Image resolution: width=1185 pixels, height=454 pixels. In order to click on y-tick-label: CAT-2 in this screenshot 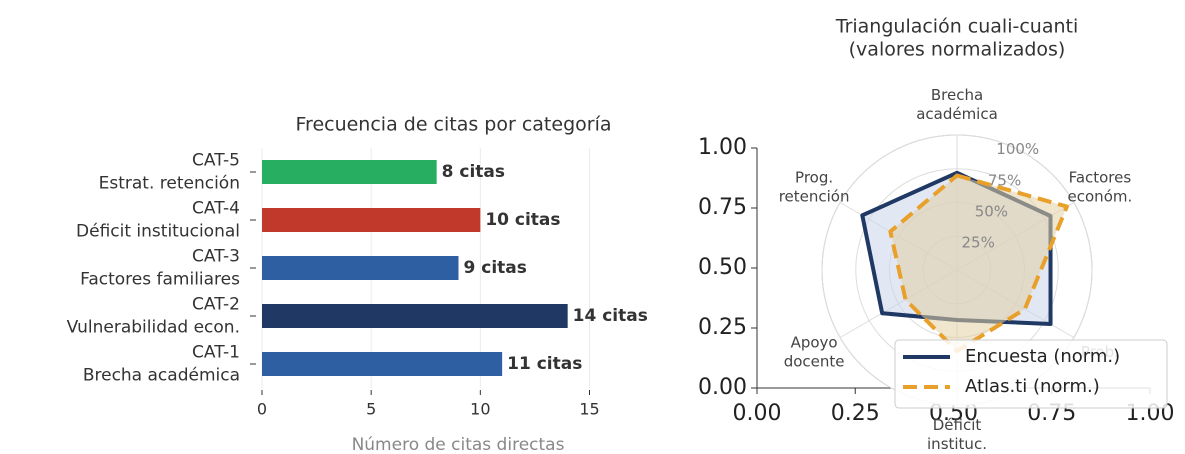, I will do `click(216, 305)`.